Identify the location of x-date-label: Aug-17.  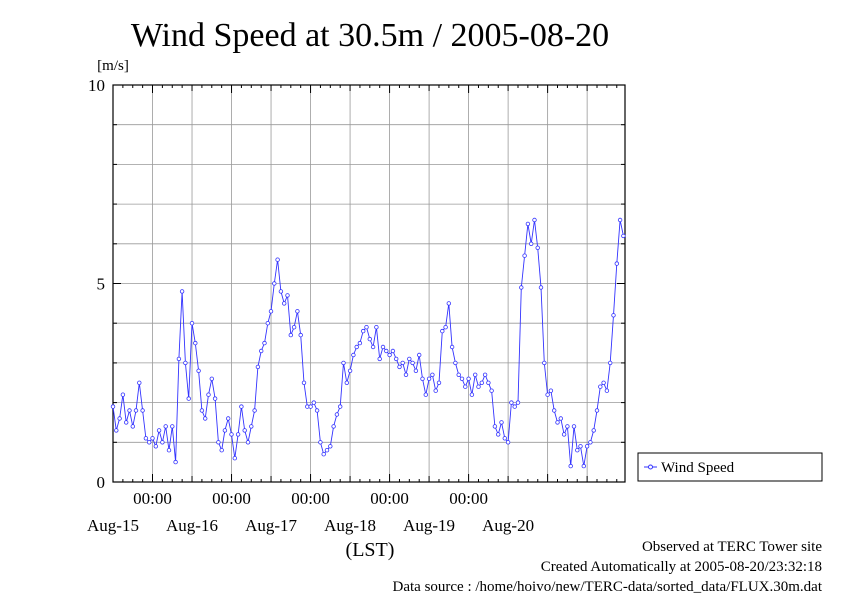
(271, 525).